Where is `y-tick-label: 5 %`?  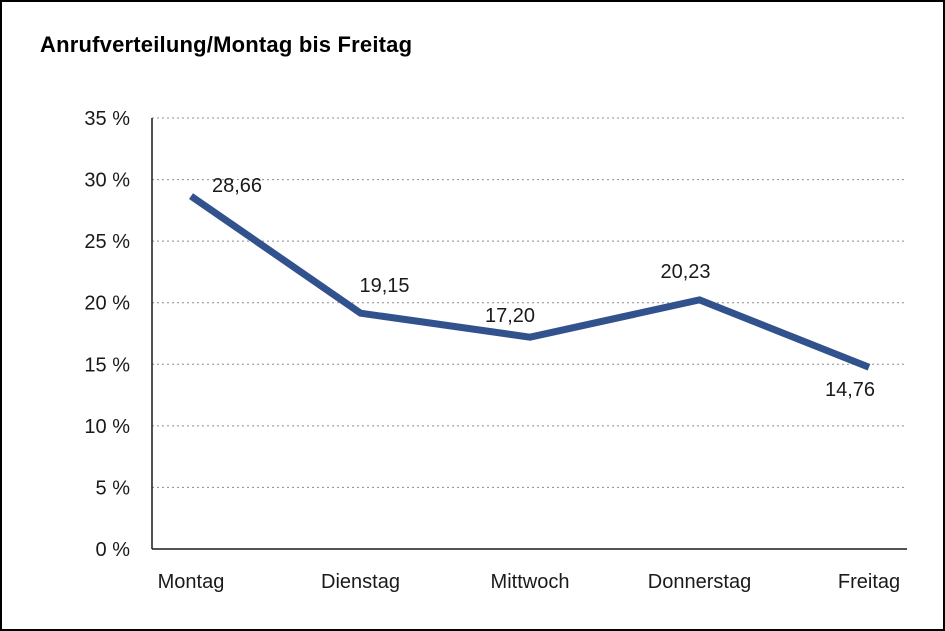
y-tick-label: 5 % is located at coordinates (113, 488).